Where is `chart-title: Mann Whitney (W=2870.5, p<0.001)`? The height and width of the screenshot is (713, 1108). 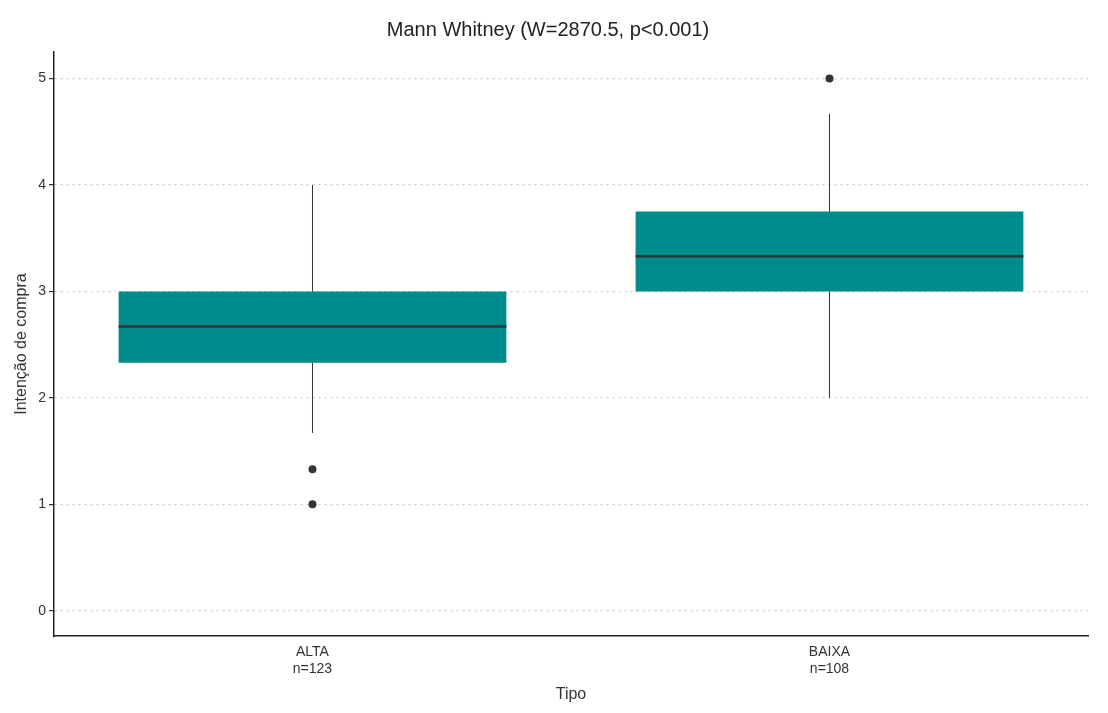 chart-title: Mann Whitney (W=2870.5, p<0.001) is located at coordinates (548, 28).